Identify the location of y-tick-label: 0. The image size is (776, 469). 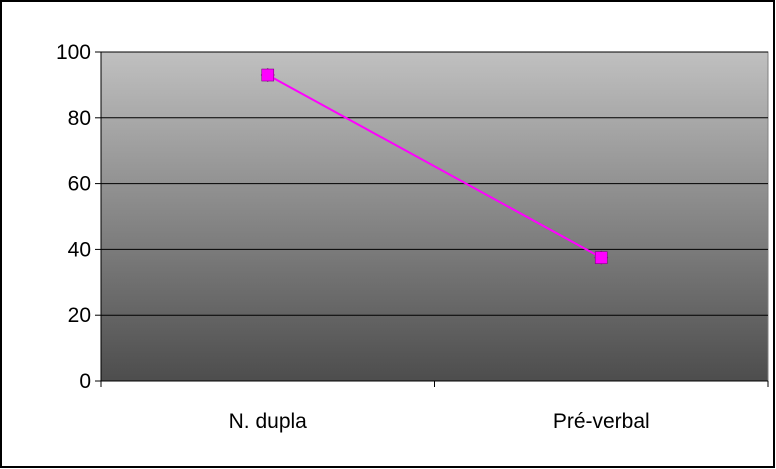
(85, 381).